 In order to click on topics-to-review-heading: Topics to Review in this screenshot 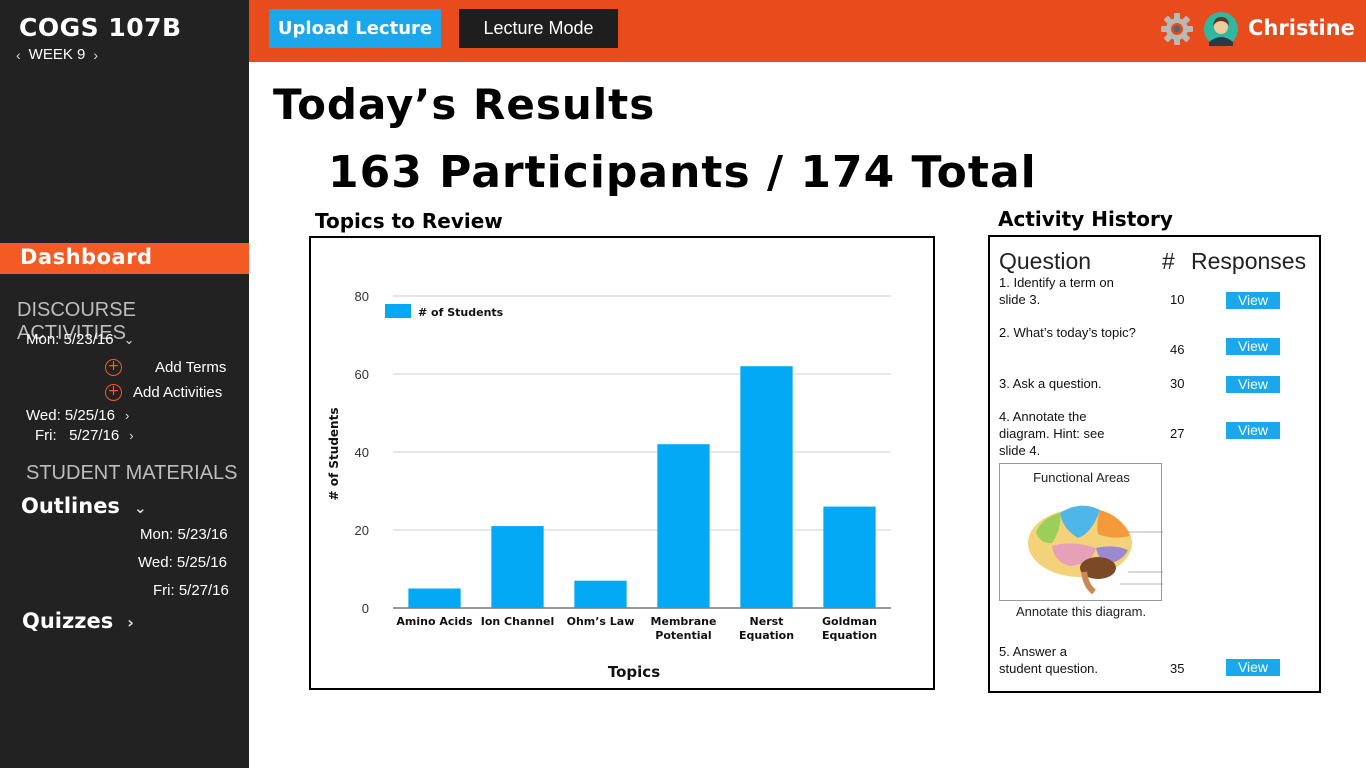, I will do `click(409, 221)`.